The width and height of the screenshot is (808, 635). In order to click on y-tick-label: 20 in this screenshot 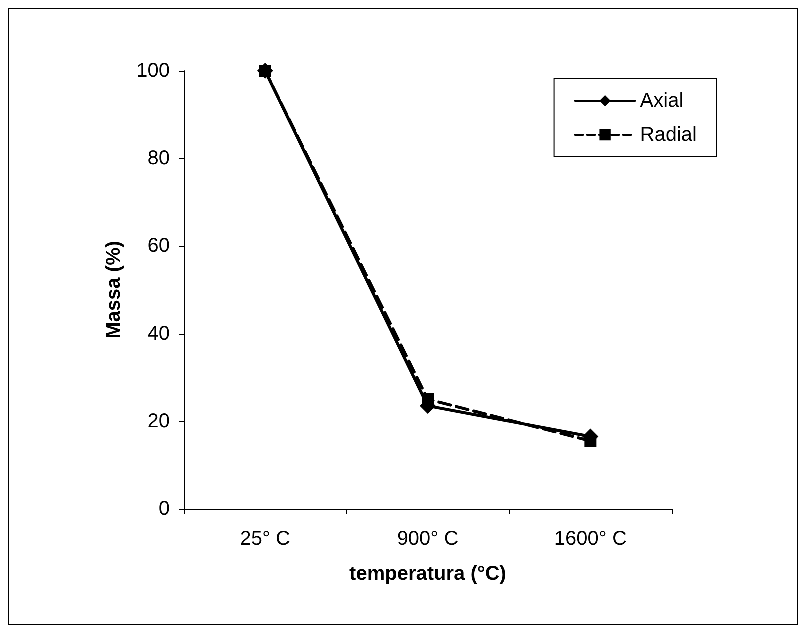, I will do `click(159, 421)`.